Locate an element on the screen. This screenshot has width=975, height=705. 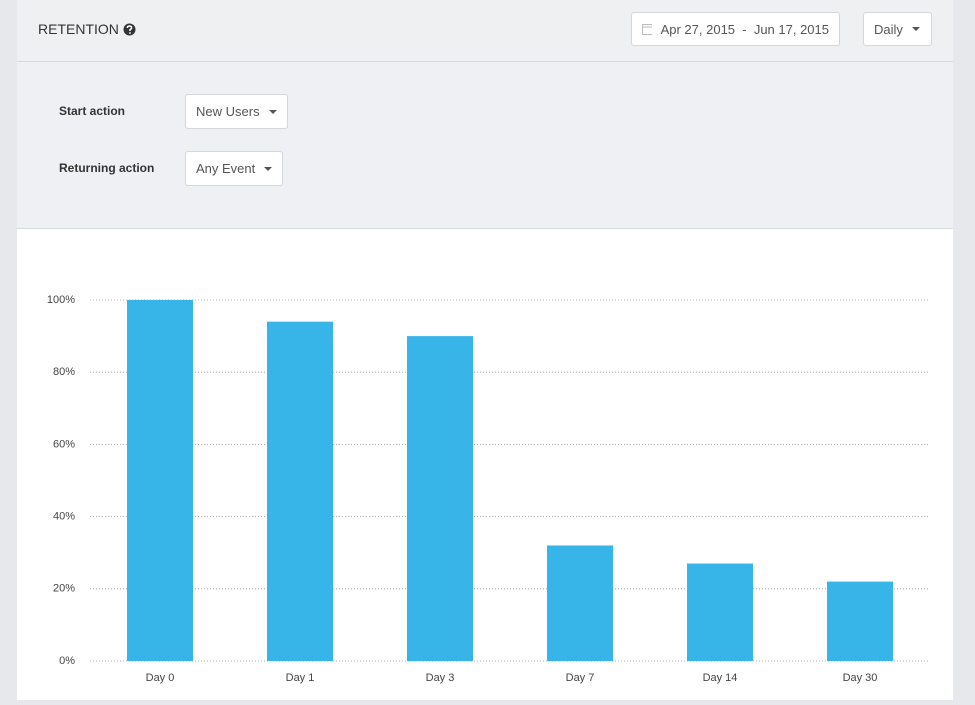
x-tick-label: Day 1 is located at coordinates (300, 678).